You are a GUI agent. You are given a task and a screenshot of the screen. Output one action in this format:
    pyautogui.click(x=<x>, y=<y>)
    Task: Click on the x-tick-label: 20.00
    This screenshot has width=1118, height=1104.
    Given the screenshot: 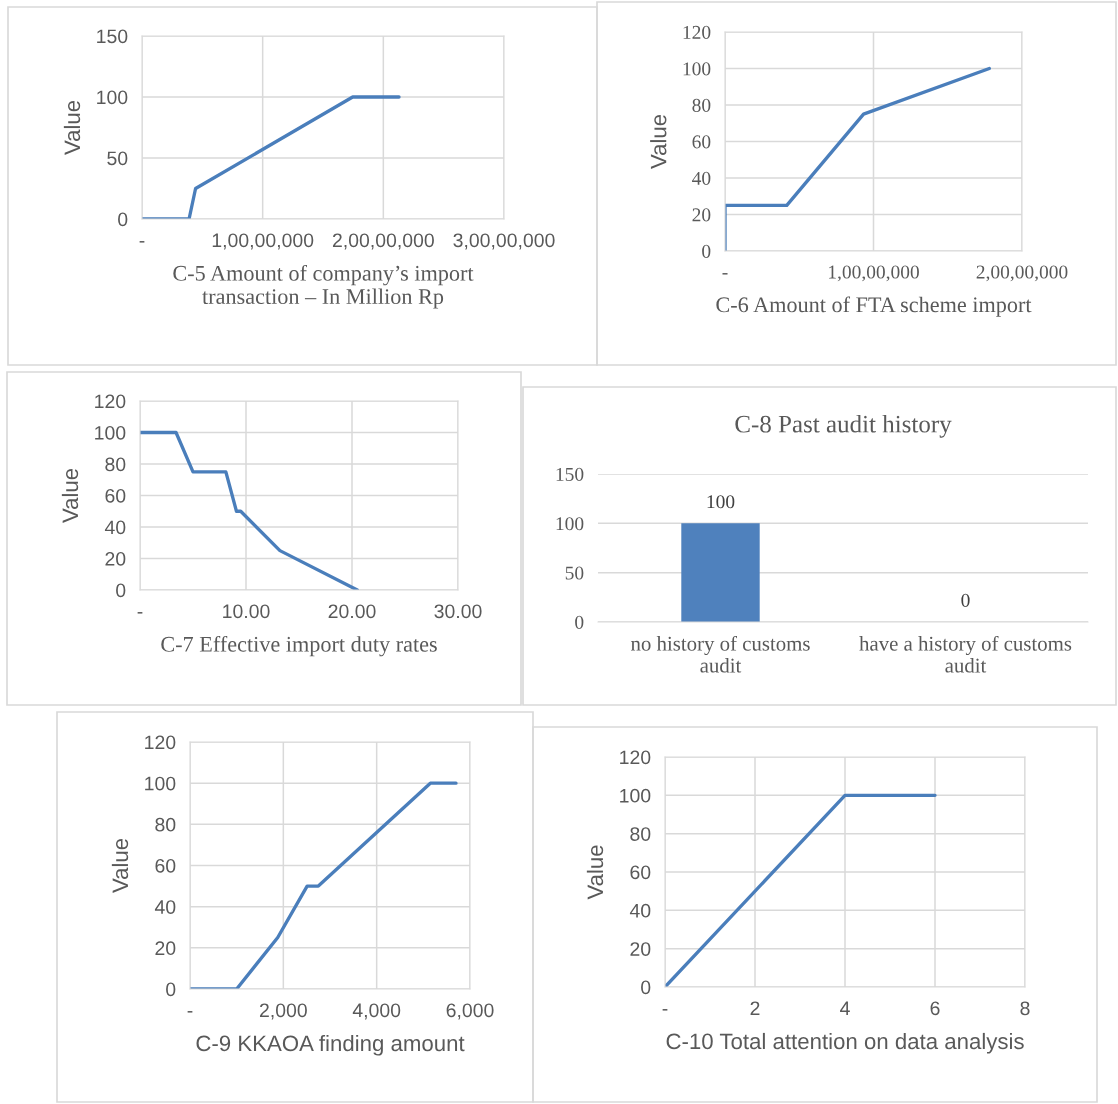 What is the action you would take?
    pyautogui.click(x=352, y=611)
    